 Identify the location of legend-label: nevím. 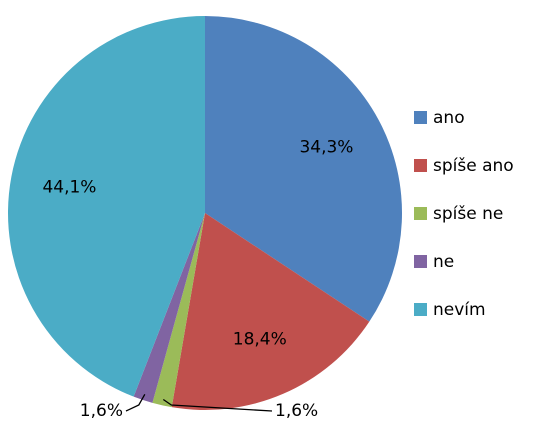
(459, 310).